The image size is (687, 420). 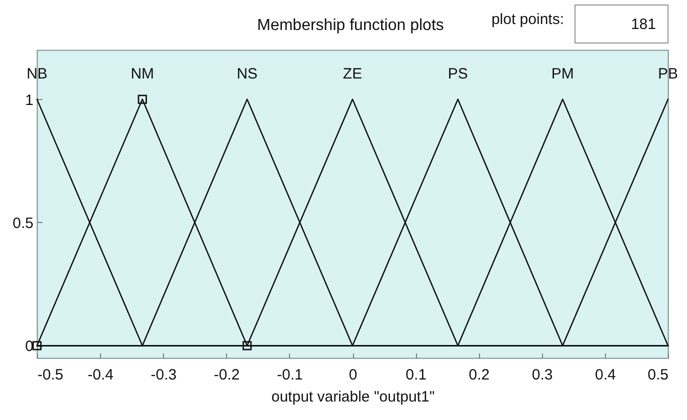 What do you see at coordinates (479, 375) in the screenshot?
I see `x-tick-label: 0.2` at bounding box center [479, 375].